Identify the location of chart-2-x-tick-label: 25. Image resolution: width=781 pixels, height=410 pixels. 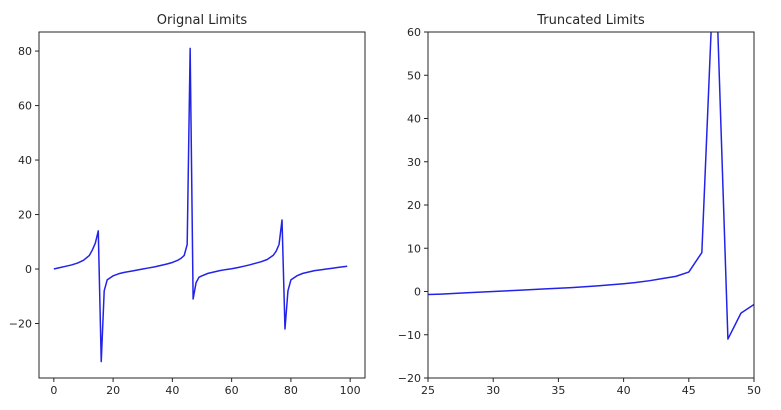
(428, 390).